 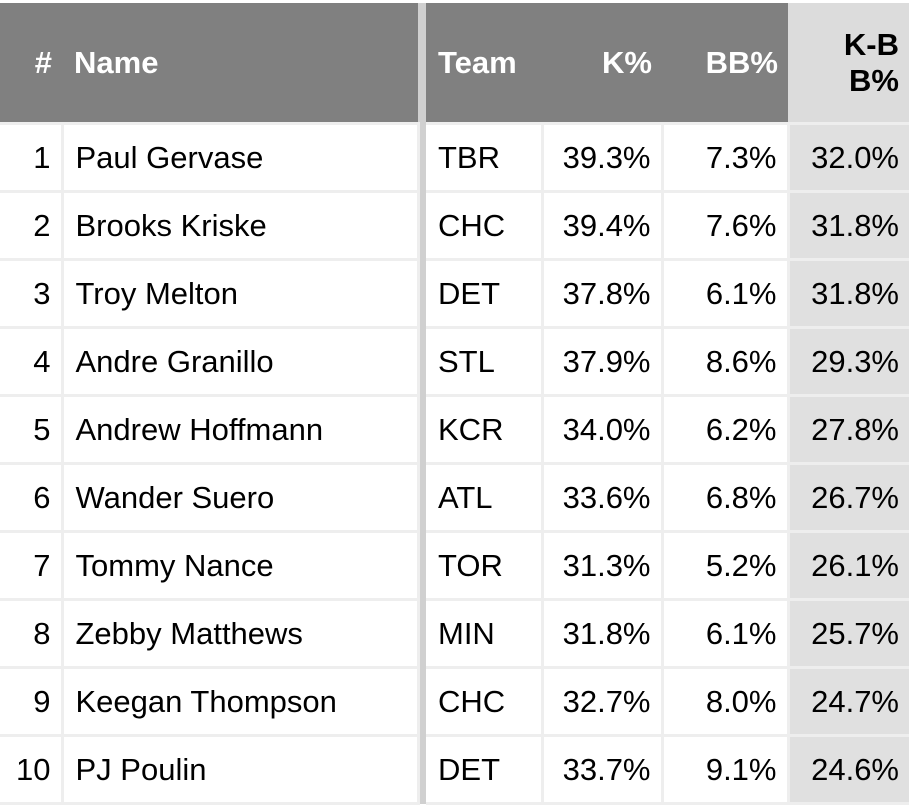 I want to click on rank-cell: 3, so click(x=32, y=294).